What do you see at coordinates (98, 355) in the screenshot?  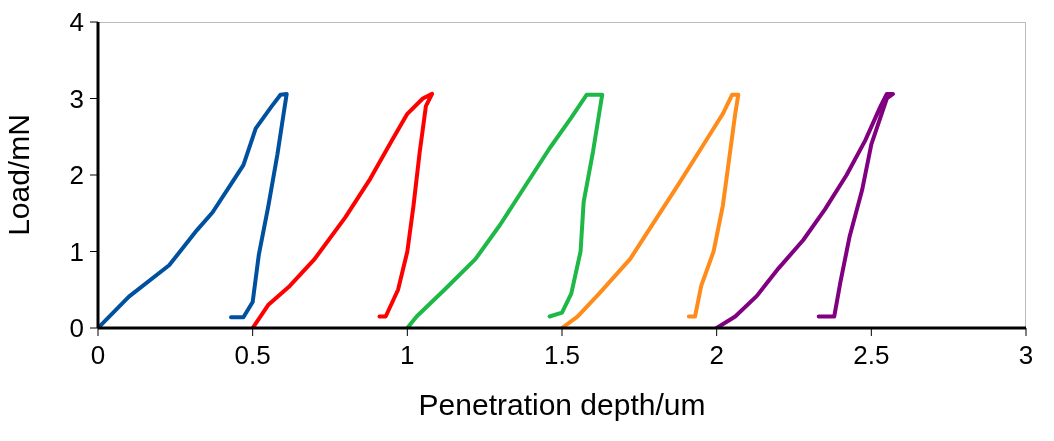 I see `x-tick-label: 0` at bounding box center [98, 355].